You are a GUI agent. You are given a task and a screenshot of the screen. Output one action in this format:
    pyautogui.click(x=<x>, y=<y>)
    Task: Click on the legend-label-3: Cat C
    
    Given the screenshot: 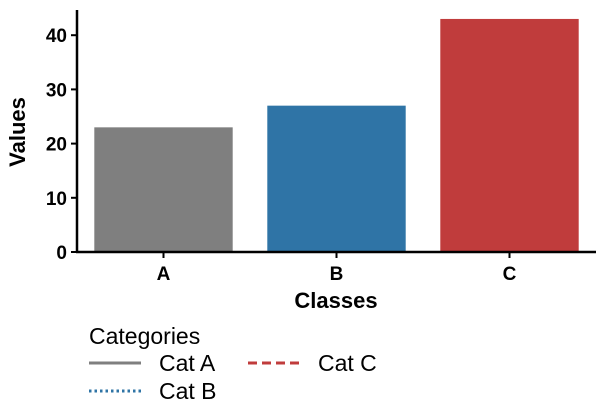 What is the action you would take?
    pyautogui.click(x=347, y=363)
    